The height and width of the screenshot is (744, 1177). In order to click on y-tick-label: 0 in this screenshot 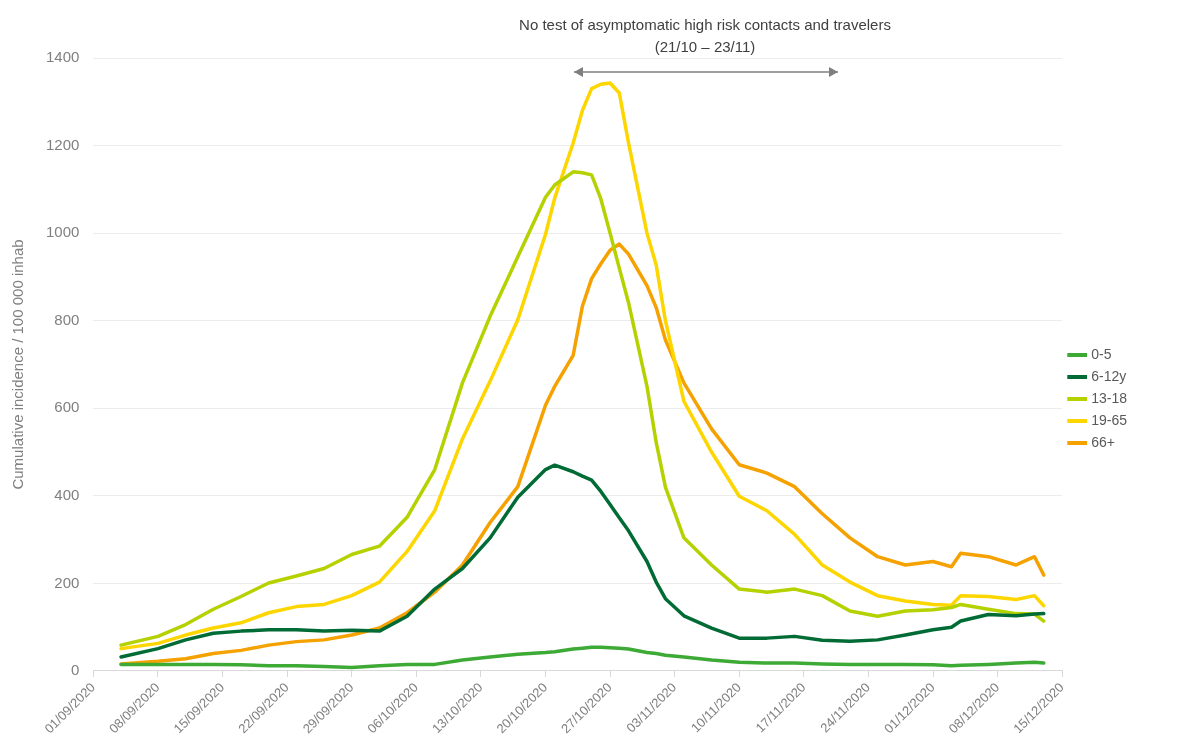, I will do `click(75, 670)`.